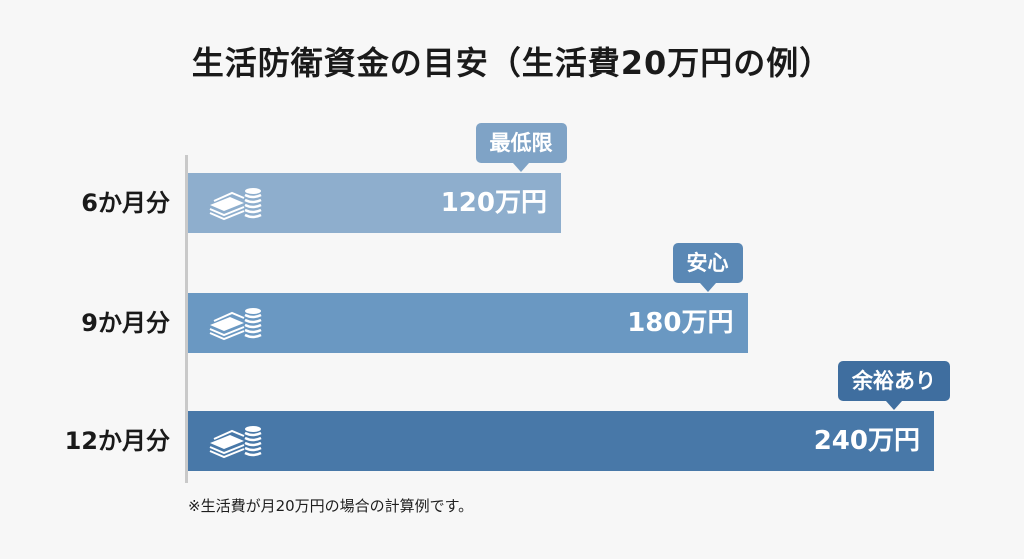 Image resolution: width=1024 pixels, height=559 pixels. What do you see at coordinates (125, 203) in the screenshot?
I see `category-label: 6か月分` at bounding box center [125, 203].